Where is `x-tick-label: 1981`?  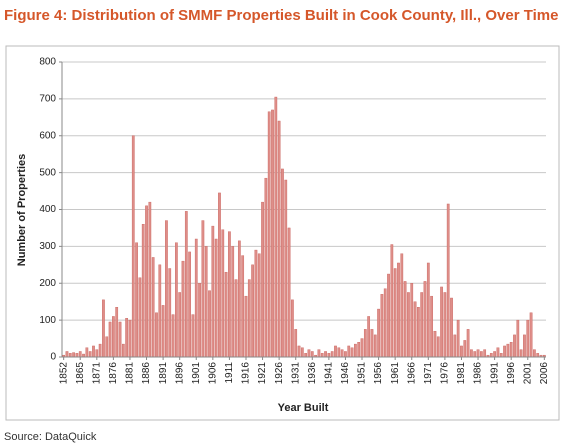
x-tick-label: 1981 is located at coordinates (461, 373).